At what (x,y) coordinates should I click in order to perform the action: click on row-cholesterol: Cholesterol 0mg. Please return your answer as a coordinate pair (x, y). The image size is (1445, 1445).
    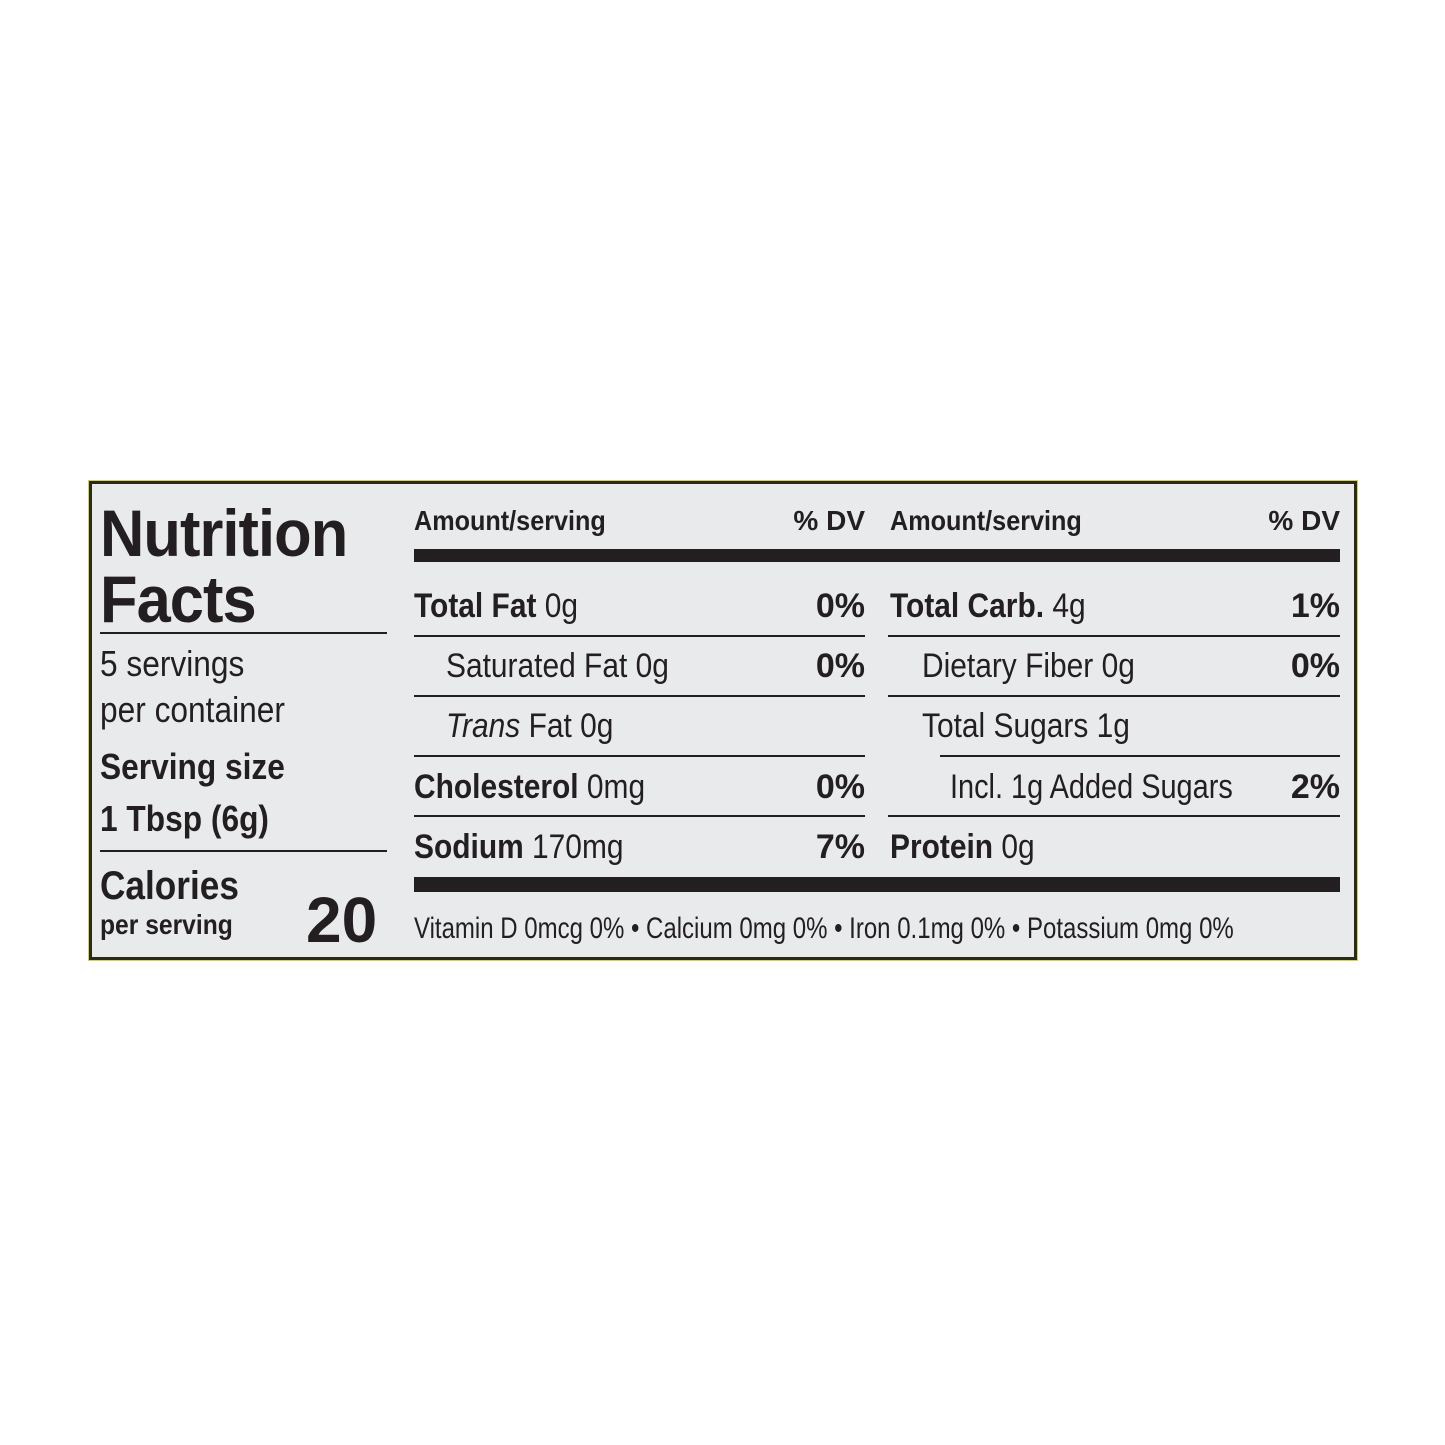
    Looking at the image, I should click on (530, 787).